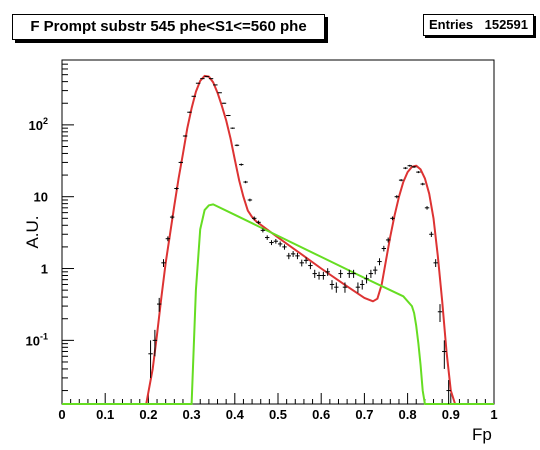 The height and width of the screenshot is (450, 540). Describe the element at coordinates (364, 414) in the screenshot. I see `x-tick-label: 0.7` at that location.